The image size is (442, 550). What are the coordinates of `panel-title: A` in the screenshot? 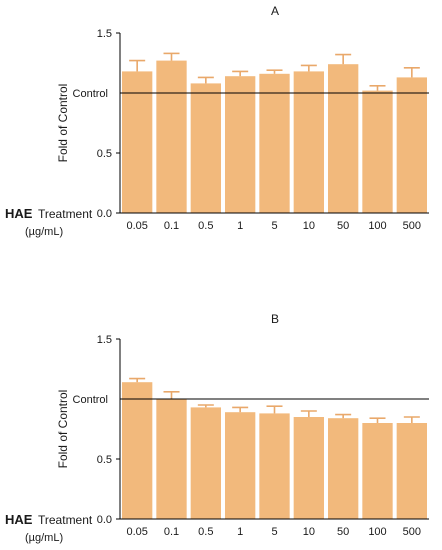 It's located at (275, 11).